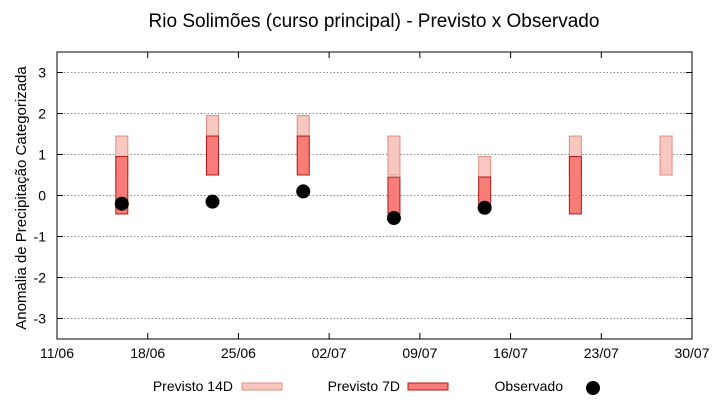  I want to click on y-tick-label: 1, so click(42, 155).